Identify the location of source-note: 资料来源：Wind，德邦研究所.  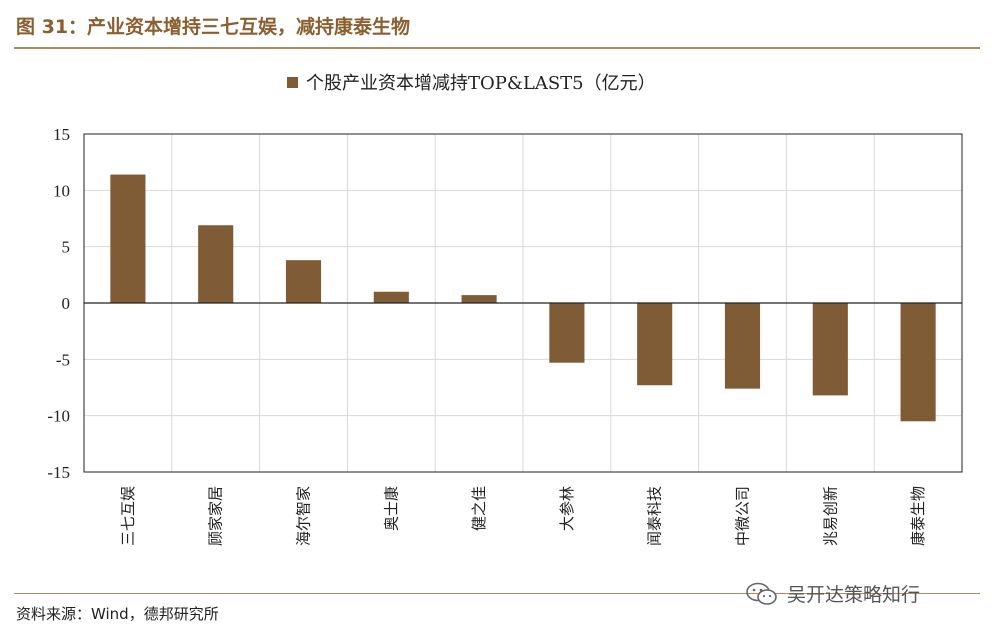
(117, 614).